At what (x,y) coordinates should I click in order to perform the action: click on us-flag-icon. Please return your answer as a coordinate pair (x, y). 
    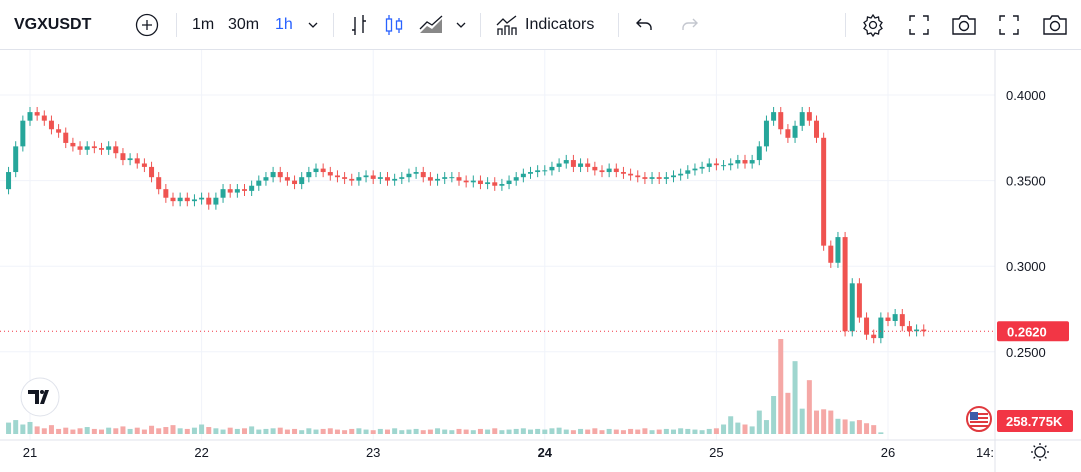
    Looking at the image, I should click on (979, 419).